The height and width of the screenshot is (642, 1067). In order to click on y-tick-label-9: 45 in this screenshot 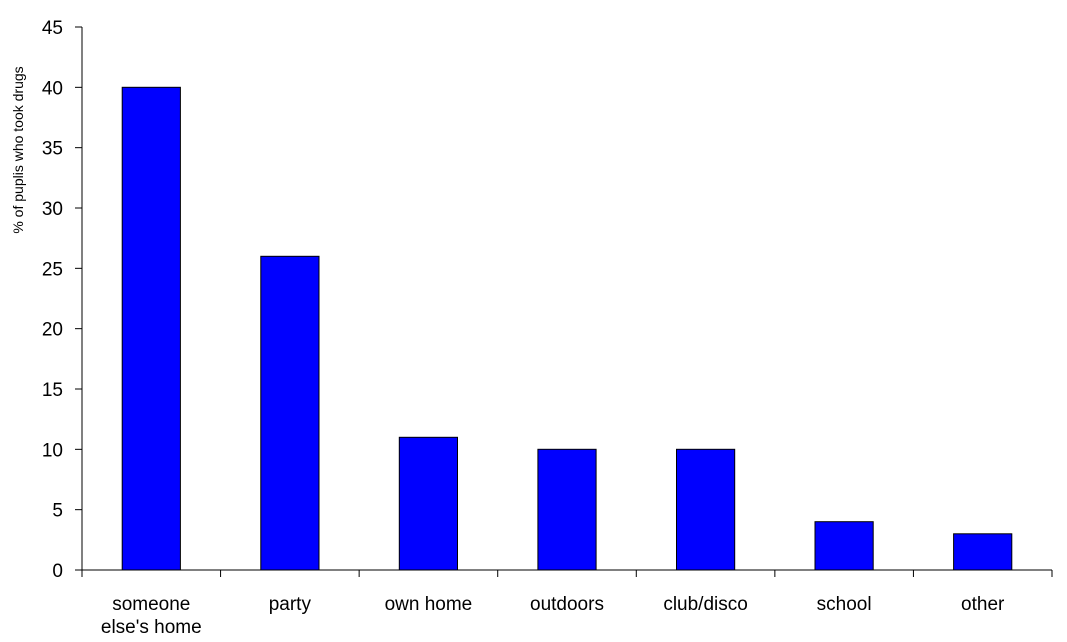, I will do `click(52, 28)`.